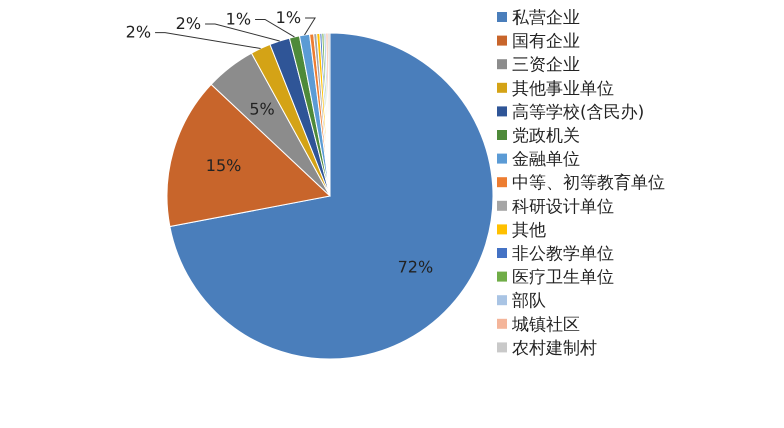 Image resolution: width=784 pixels, height=428 pixels. I want to click on legend-label: 三资企业, so click(546, 65).